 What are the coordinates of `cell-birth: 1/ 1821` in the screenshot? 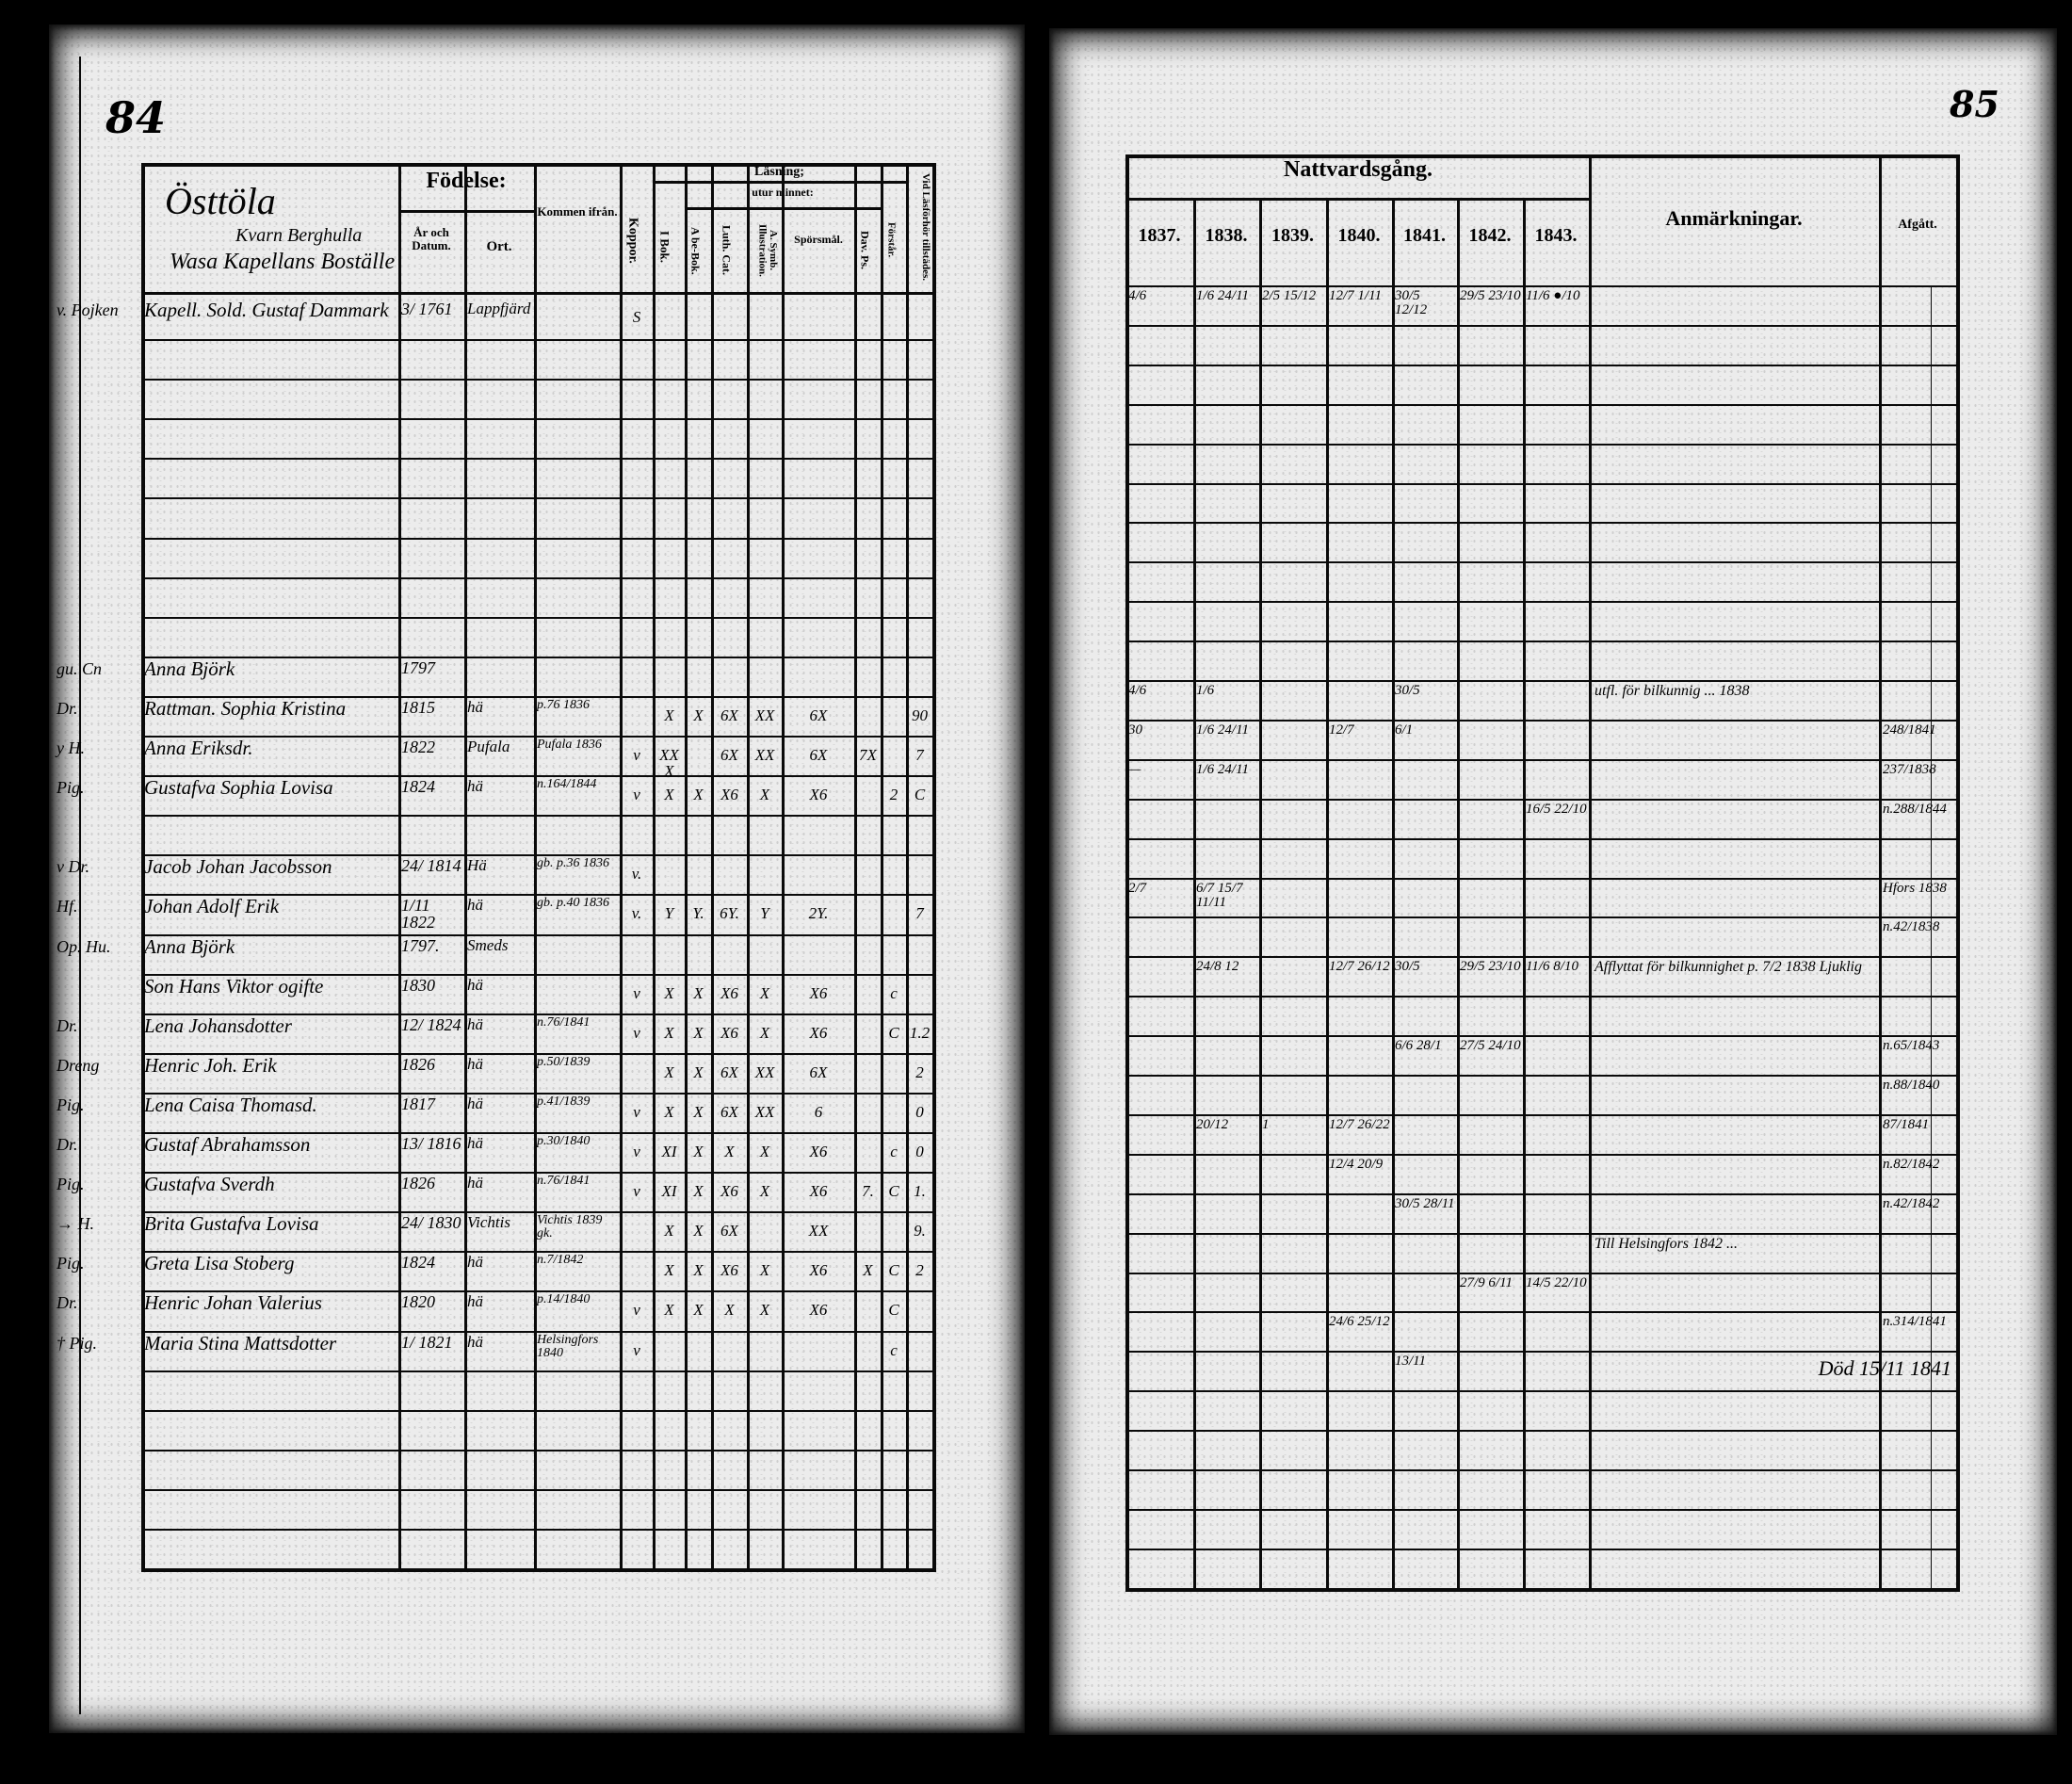 It's located at (427, 1342).